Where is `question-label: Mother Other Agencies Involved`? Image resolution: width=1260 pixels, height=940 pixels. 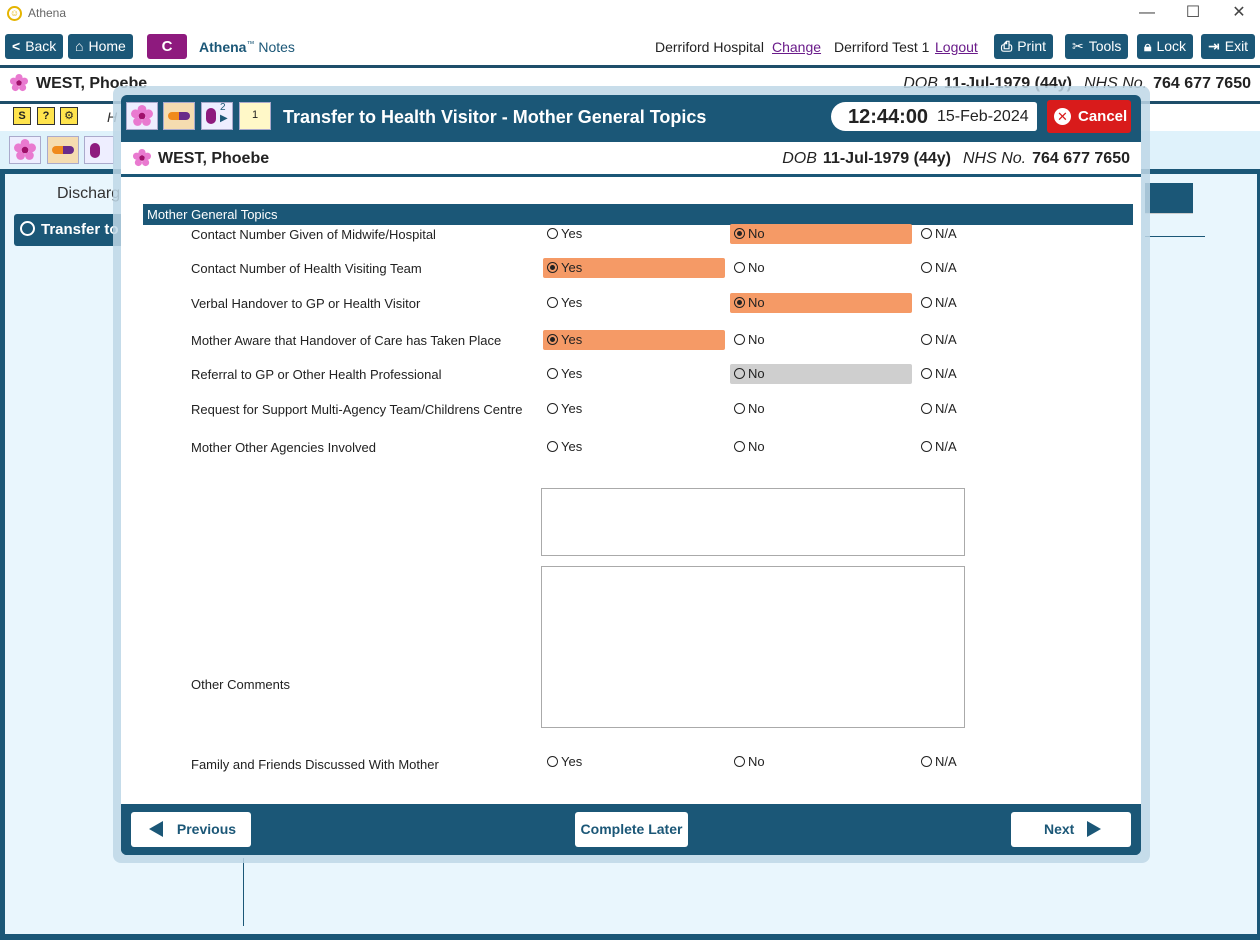
question-label: Mother Other Agencies Involved is located at coordinates (283, 447).